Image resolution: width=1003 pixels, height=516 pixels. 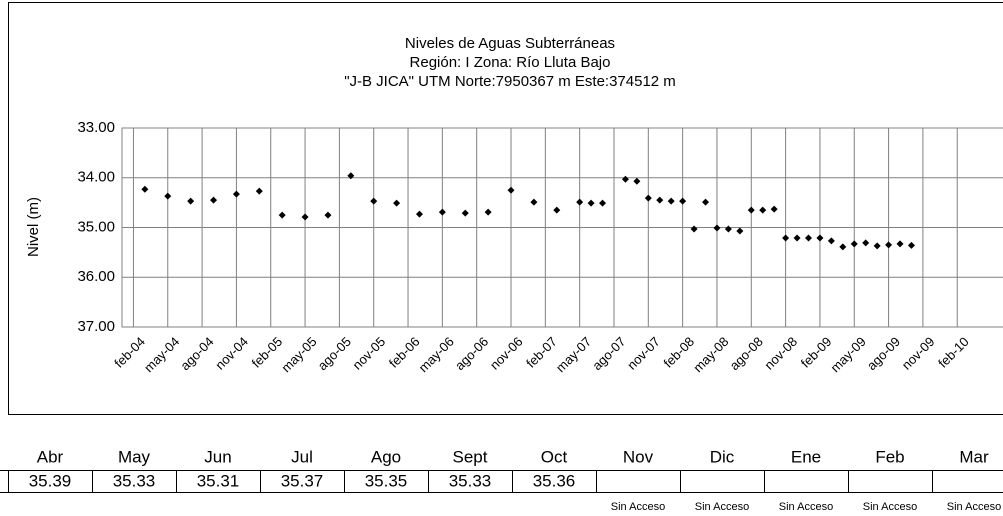 What do you see at coordinates (889, 456) in the screenshot?
I see `table-header: Feb` at bounding box center [889, 456].